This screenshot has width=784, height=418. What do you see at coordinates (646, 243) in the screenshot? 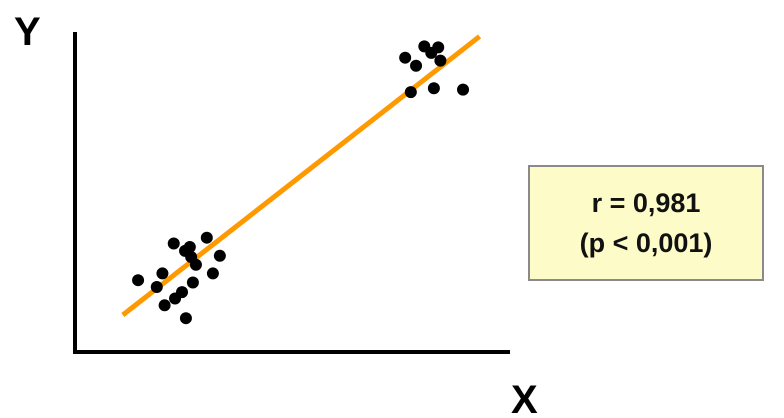
I see `p-value: (p < 0,001)` at bounding box center [646, 243].